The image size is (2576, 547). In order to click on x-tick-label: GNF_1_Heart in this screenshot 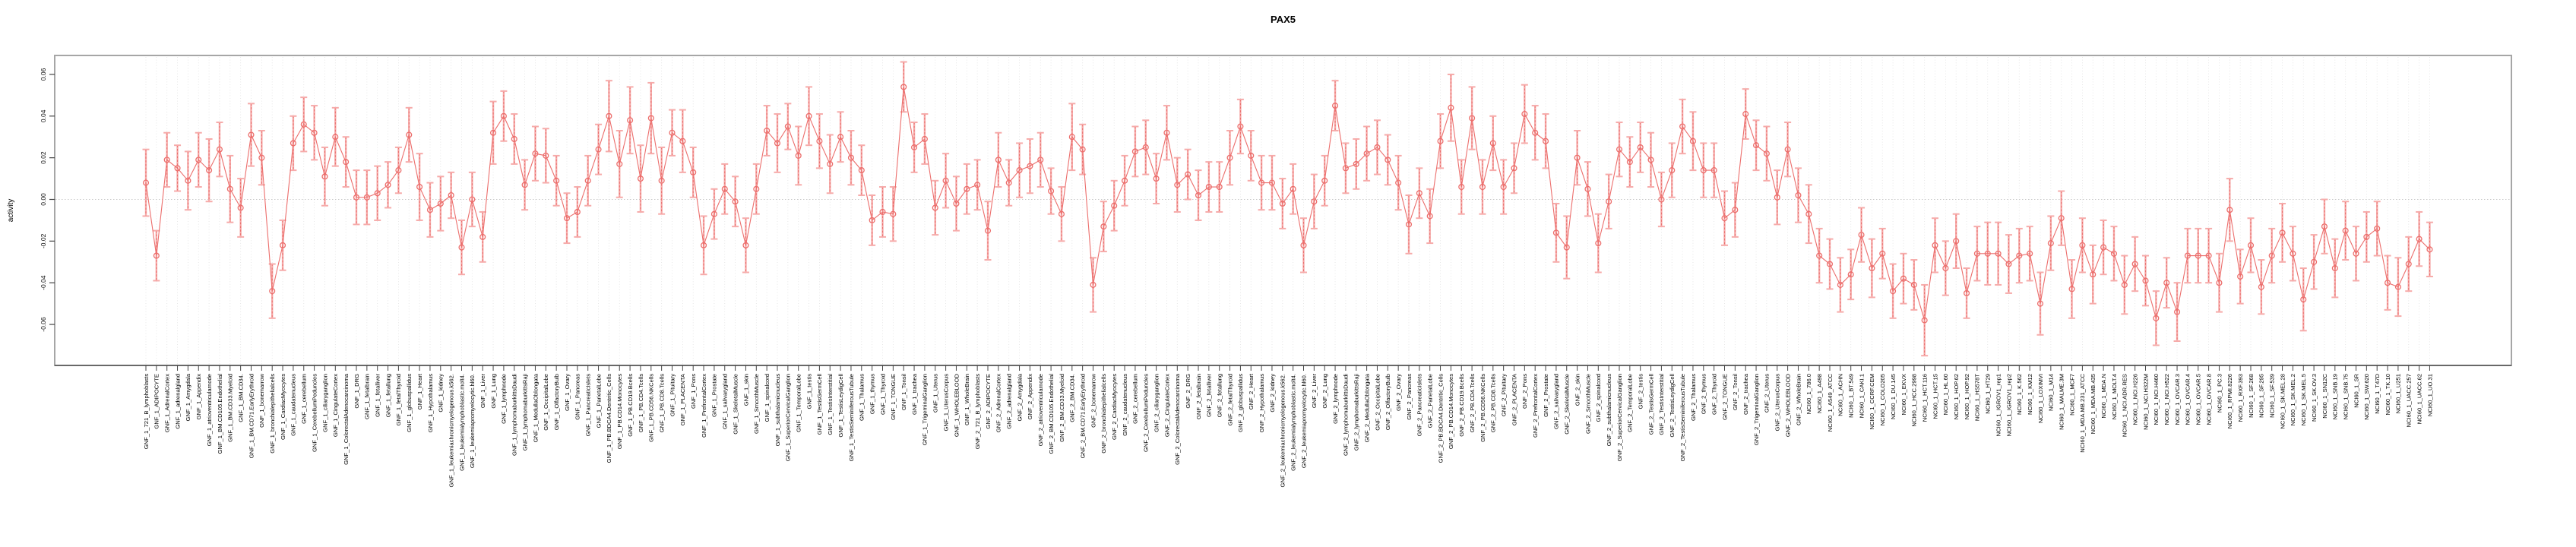, I will do `click(419, 391)`.